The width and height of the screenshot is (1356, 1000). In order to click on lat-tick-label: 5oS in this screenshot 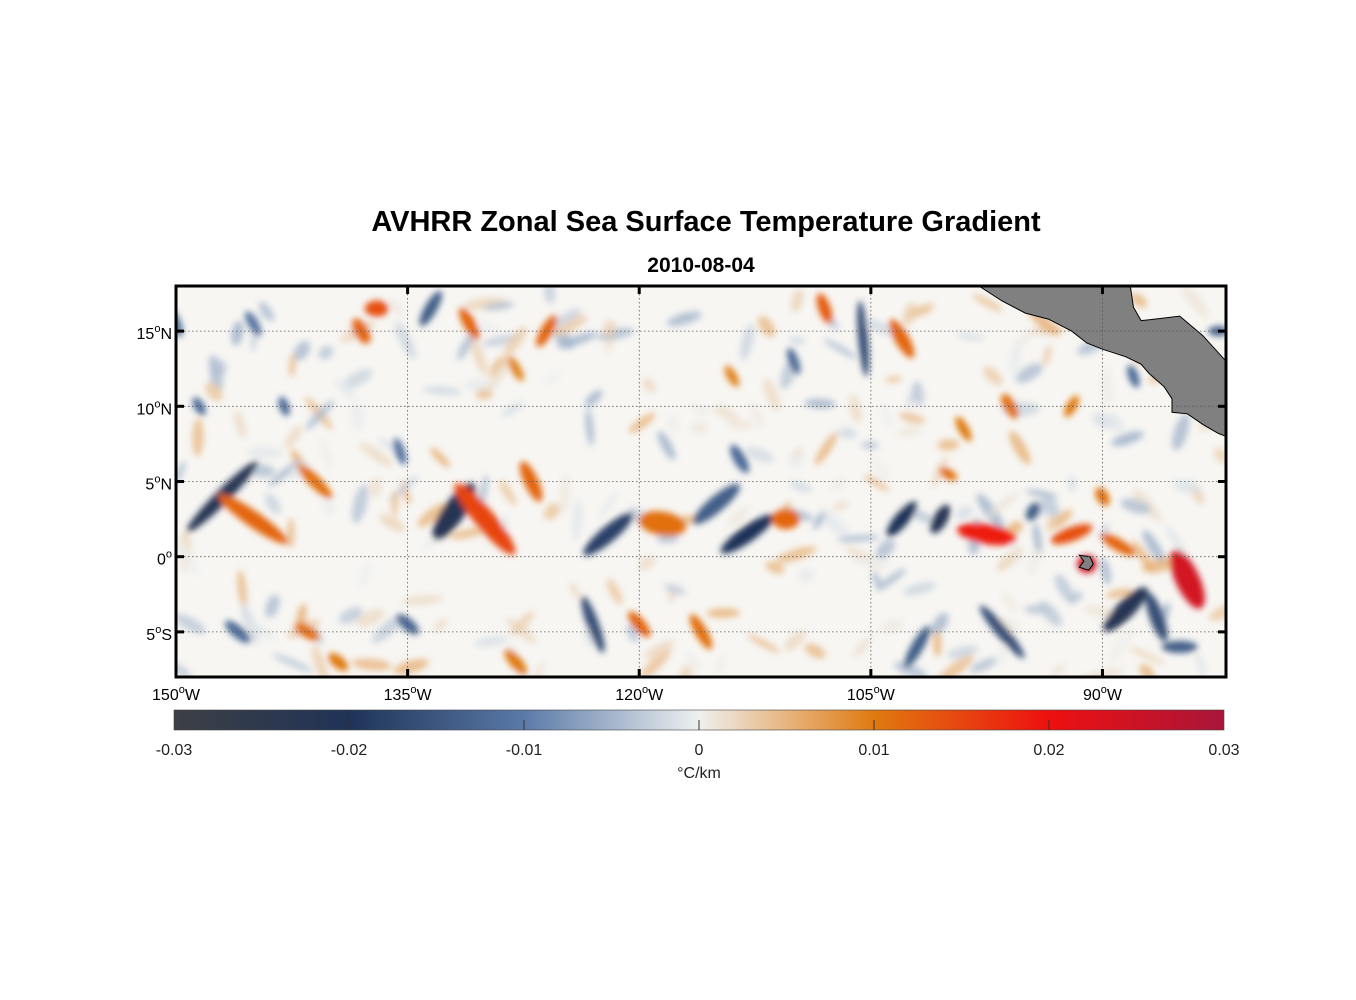, I will do `click(159, 634)`.